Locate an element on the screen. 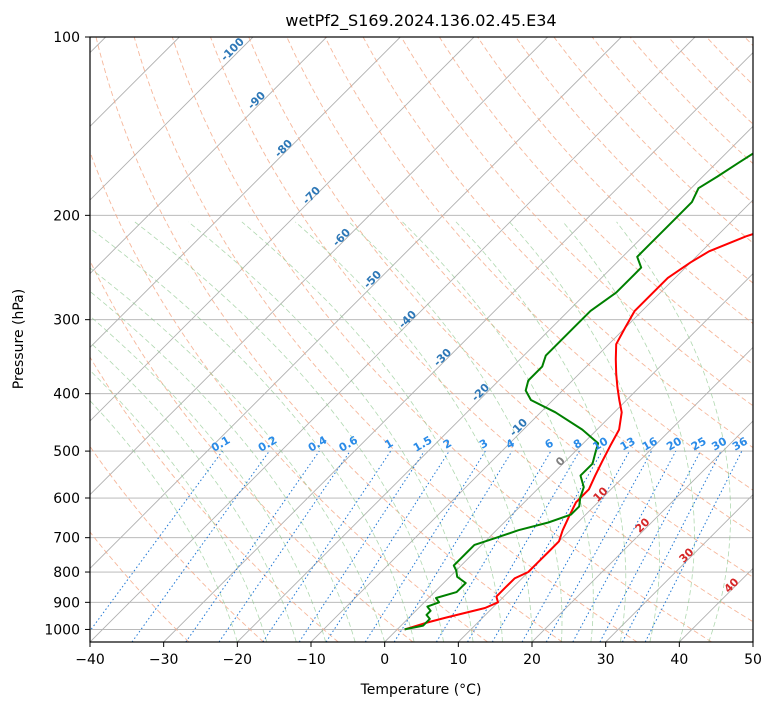 The width and height of the screenshot is (775, 708). y-tick-label: 800 is located at coordinates (66, 573).